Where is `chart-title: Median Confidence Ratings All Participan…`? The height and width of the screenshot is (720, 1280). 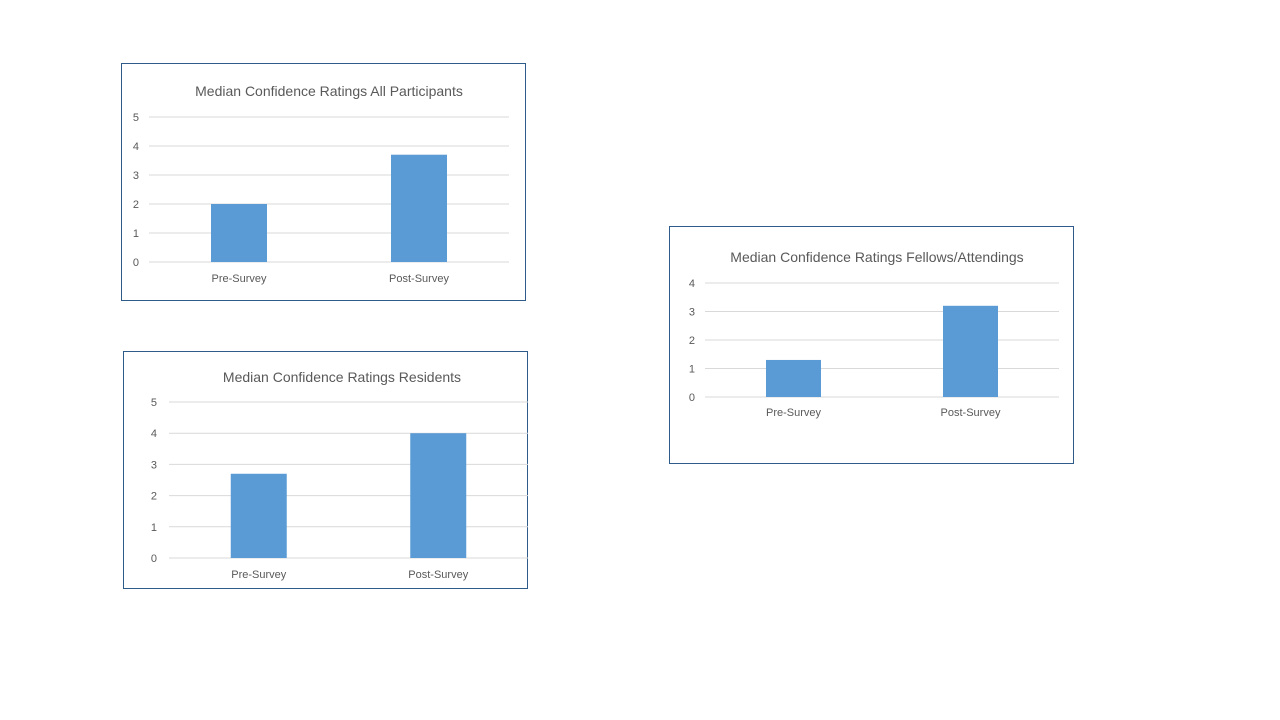 chart-title: Median Confidence Ratings All Participan… is located at coordinates (329, 91).